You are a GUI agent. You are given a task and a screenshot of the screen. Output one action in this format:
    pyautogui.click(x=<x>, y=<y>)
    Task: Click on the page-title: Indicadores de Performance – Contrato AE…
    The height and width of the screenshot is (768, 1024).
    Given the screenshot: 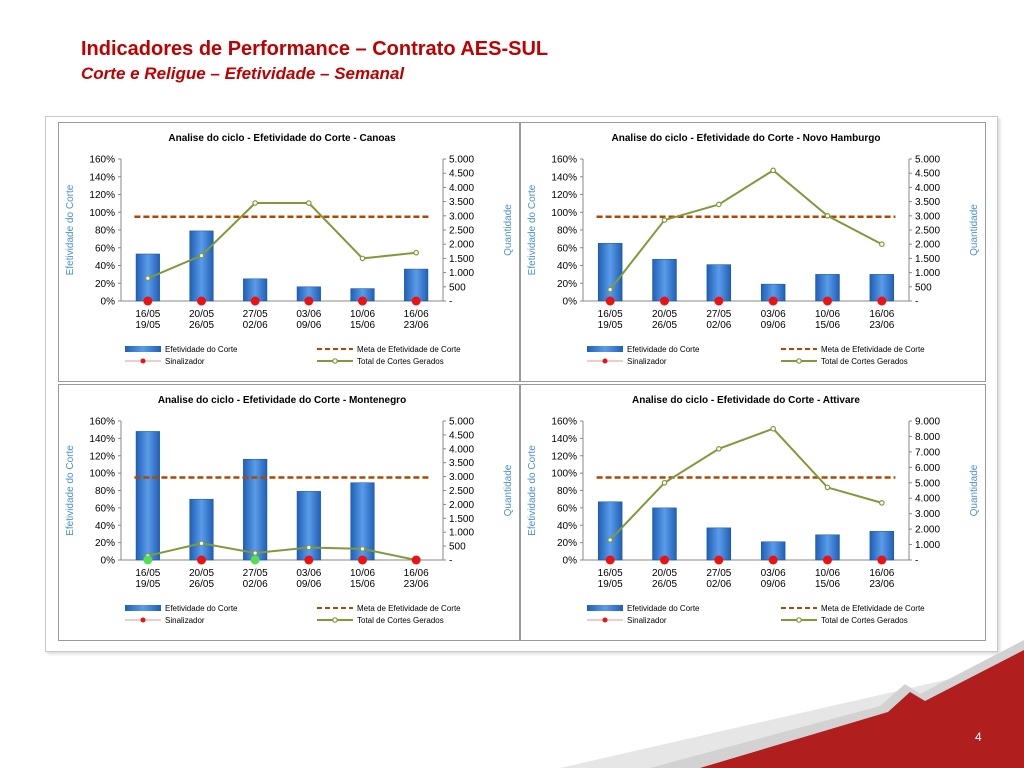 What is the action you would take?
    pyautogui.click(x=315, y=49)
    